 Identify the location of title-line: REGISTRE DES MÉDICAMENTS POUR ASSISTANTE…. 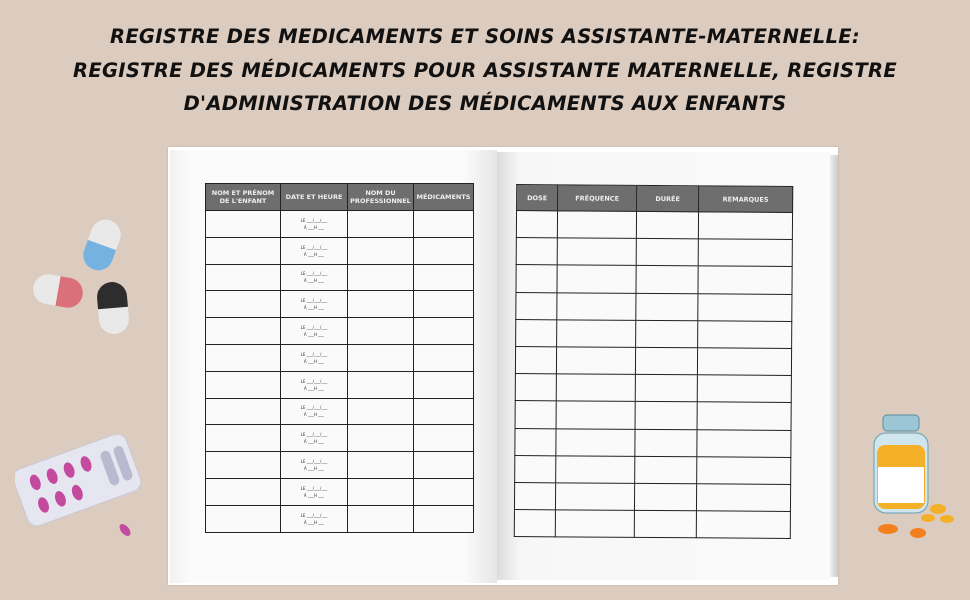
(485, 70).